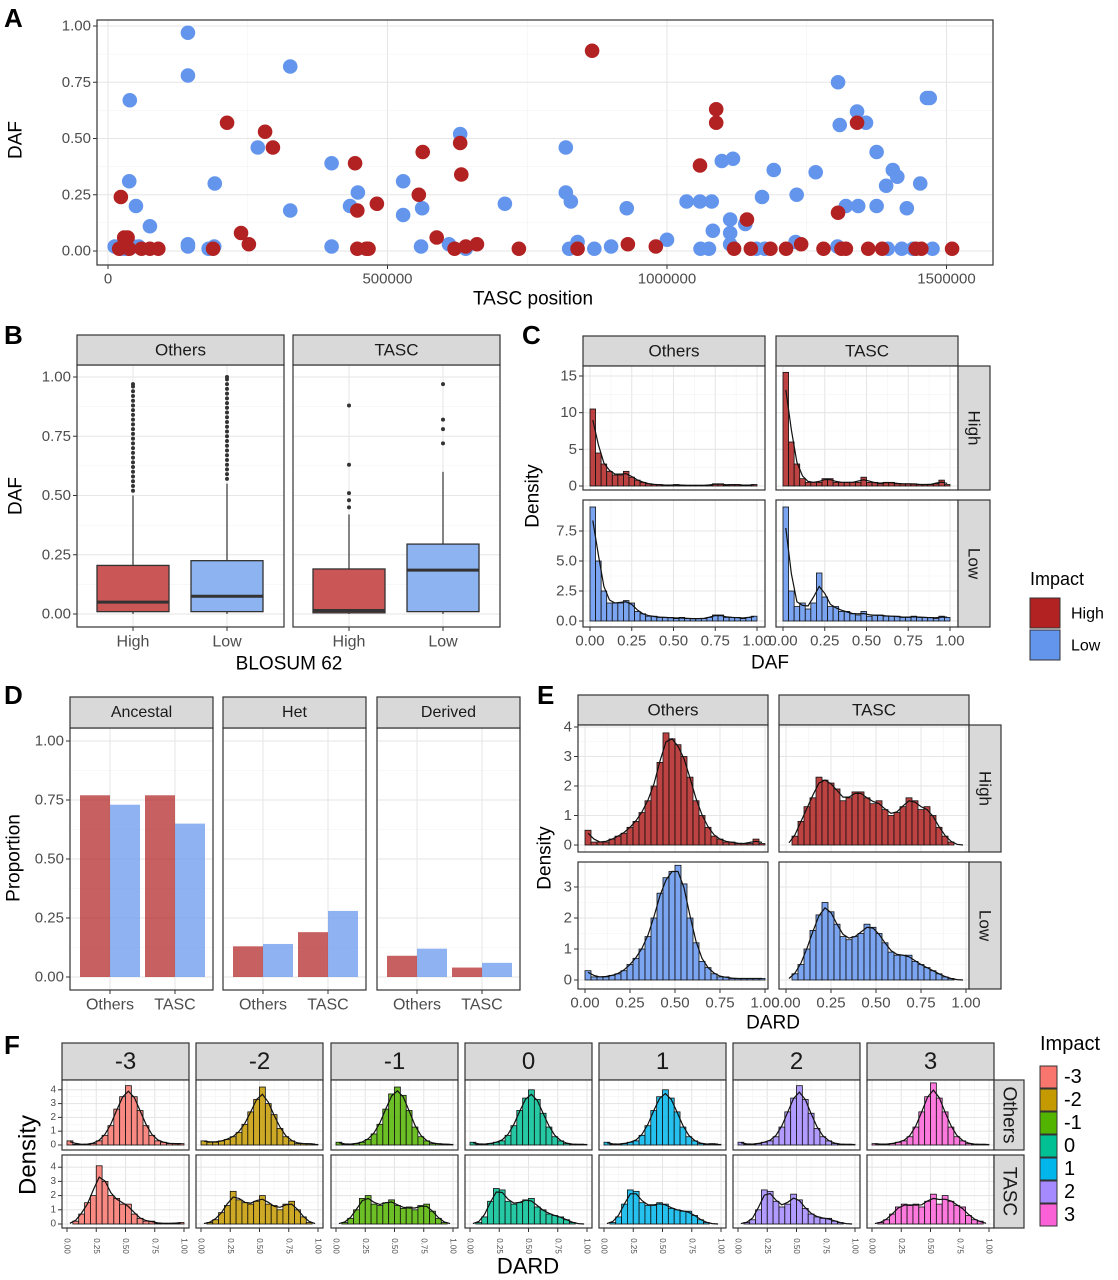  What do you see at coordinates (946, 279) in the screenshot?
I see `x-tick-label: 1500000` at bounding box center [946, 279].